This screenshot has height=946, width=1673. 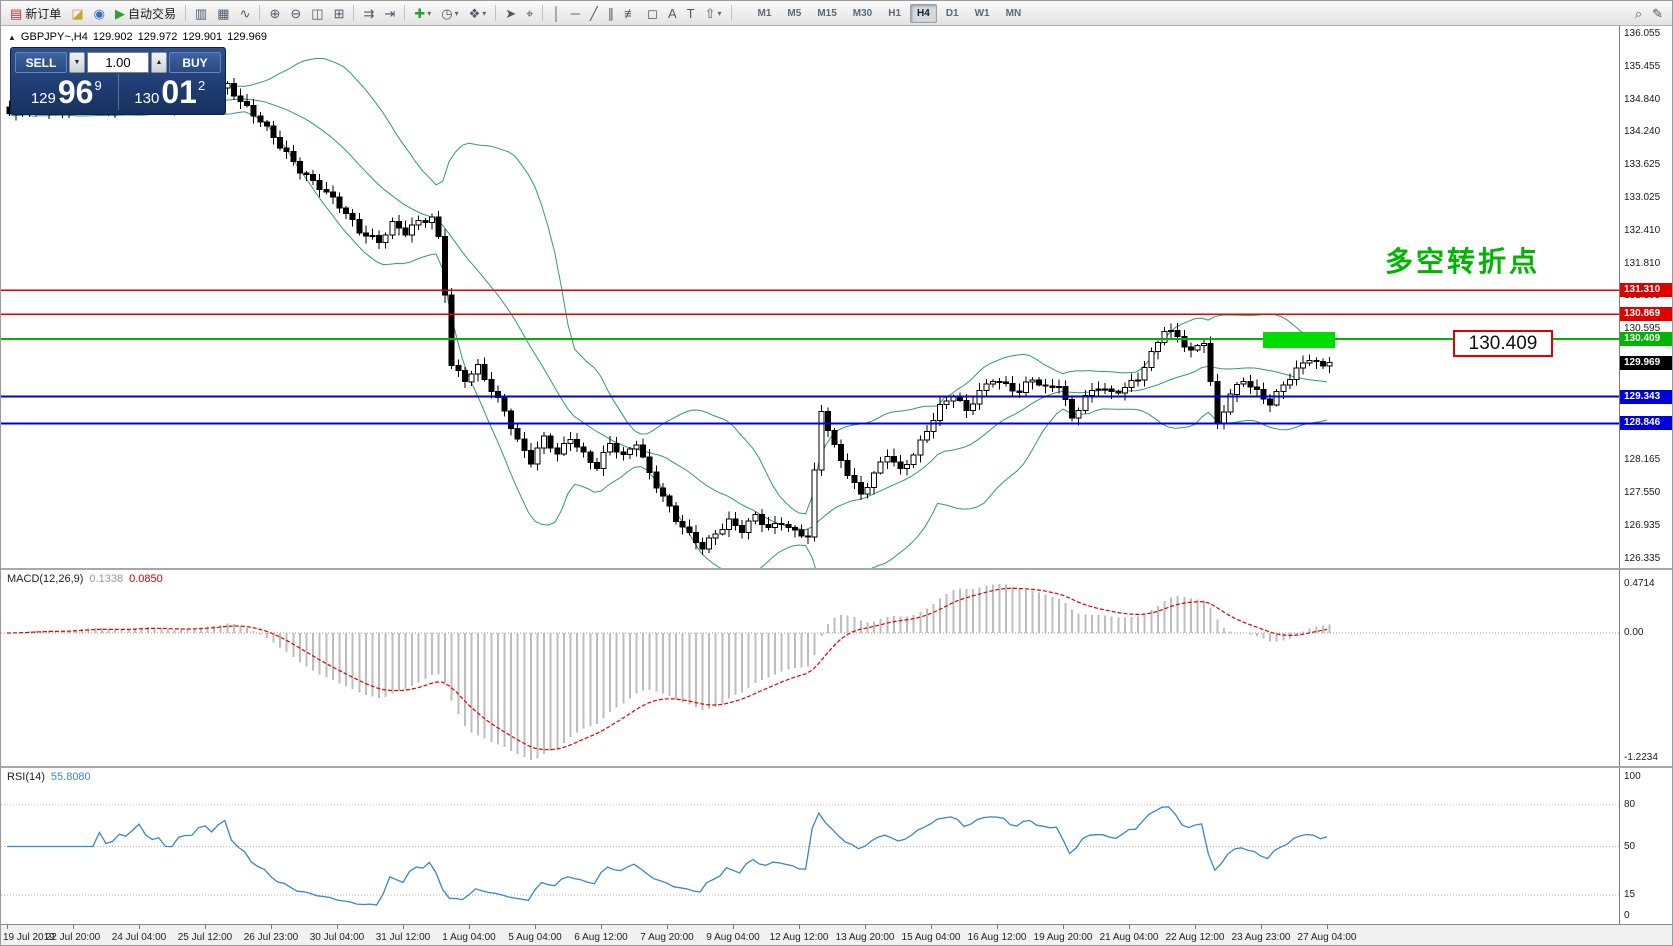 I want to click on new-chart-icon: ◪, so click(x=77, y=13).